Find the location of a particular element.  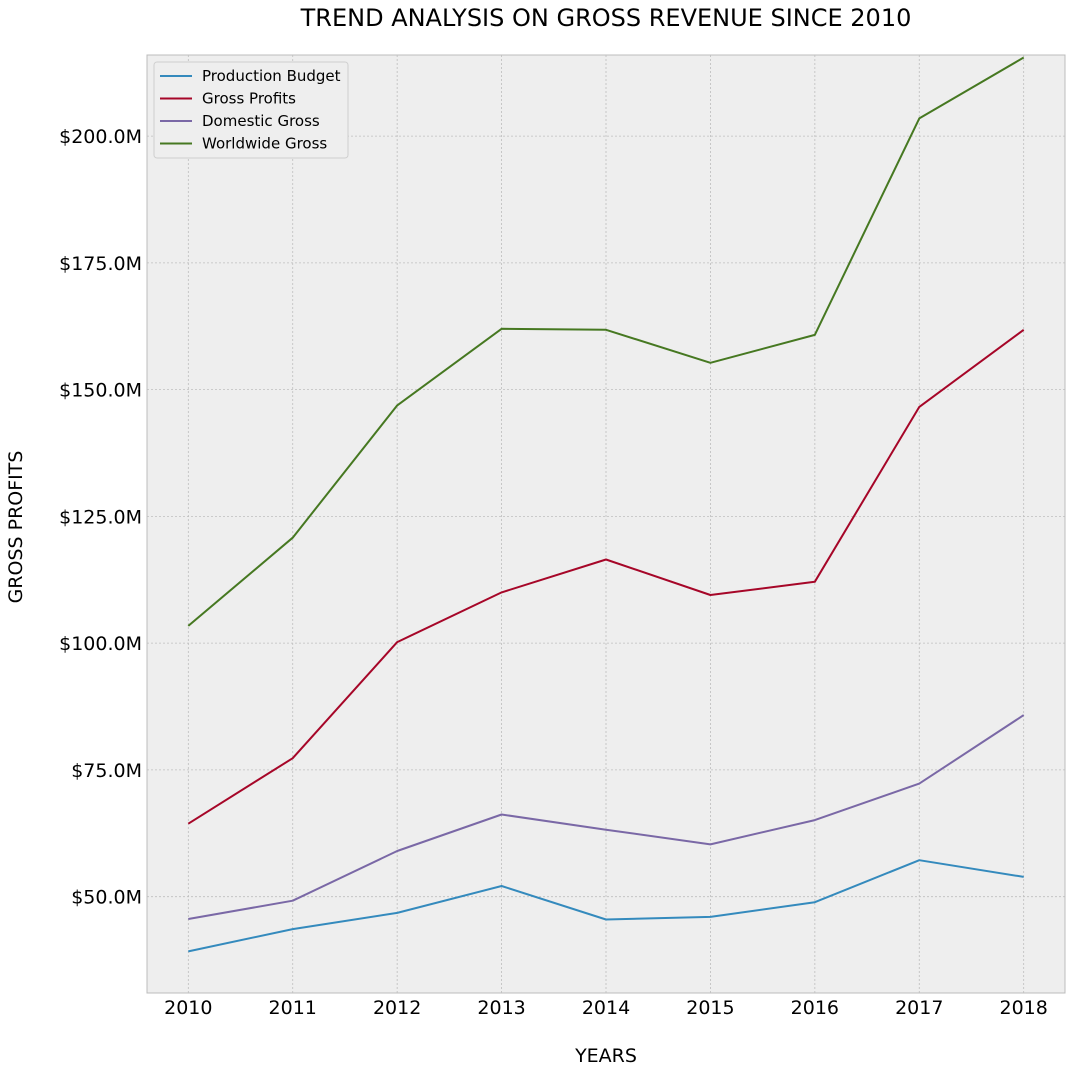

x-axis-label: YEARS is located at coordinates (605, 1056).